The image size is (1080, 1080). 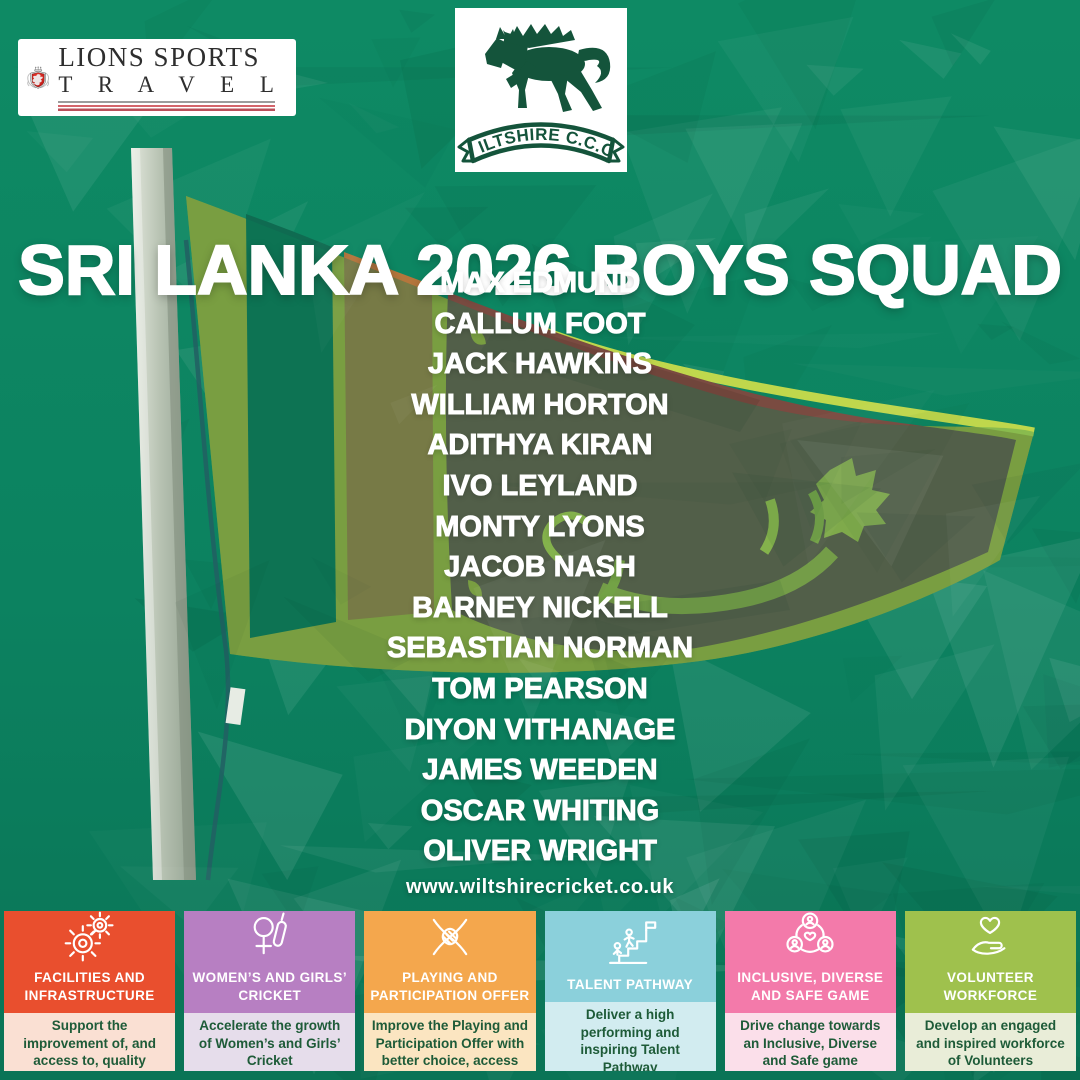 What do you see at coordinates (633, 942) in the screenshot?
I see `talent-pathway-icon` at bounding box center [633, 942].